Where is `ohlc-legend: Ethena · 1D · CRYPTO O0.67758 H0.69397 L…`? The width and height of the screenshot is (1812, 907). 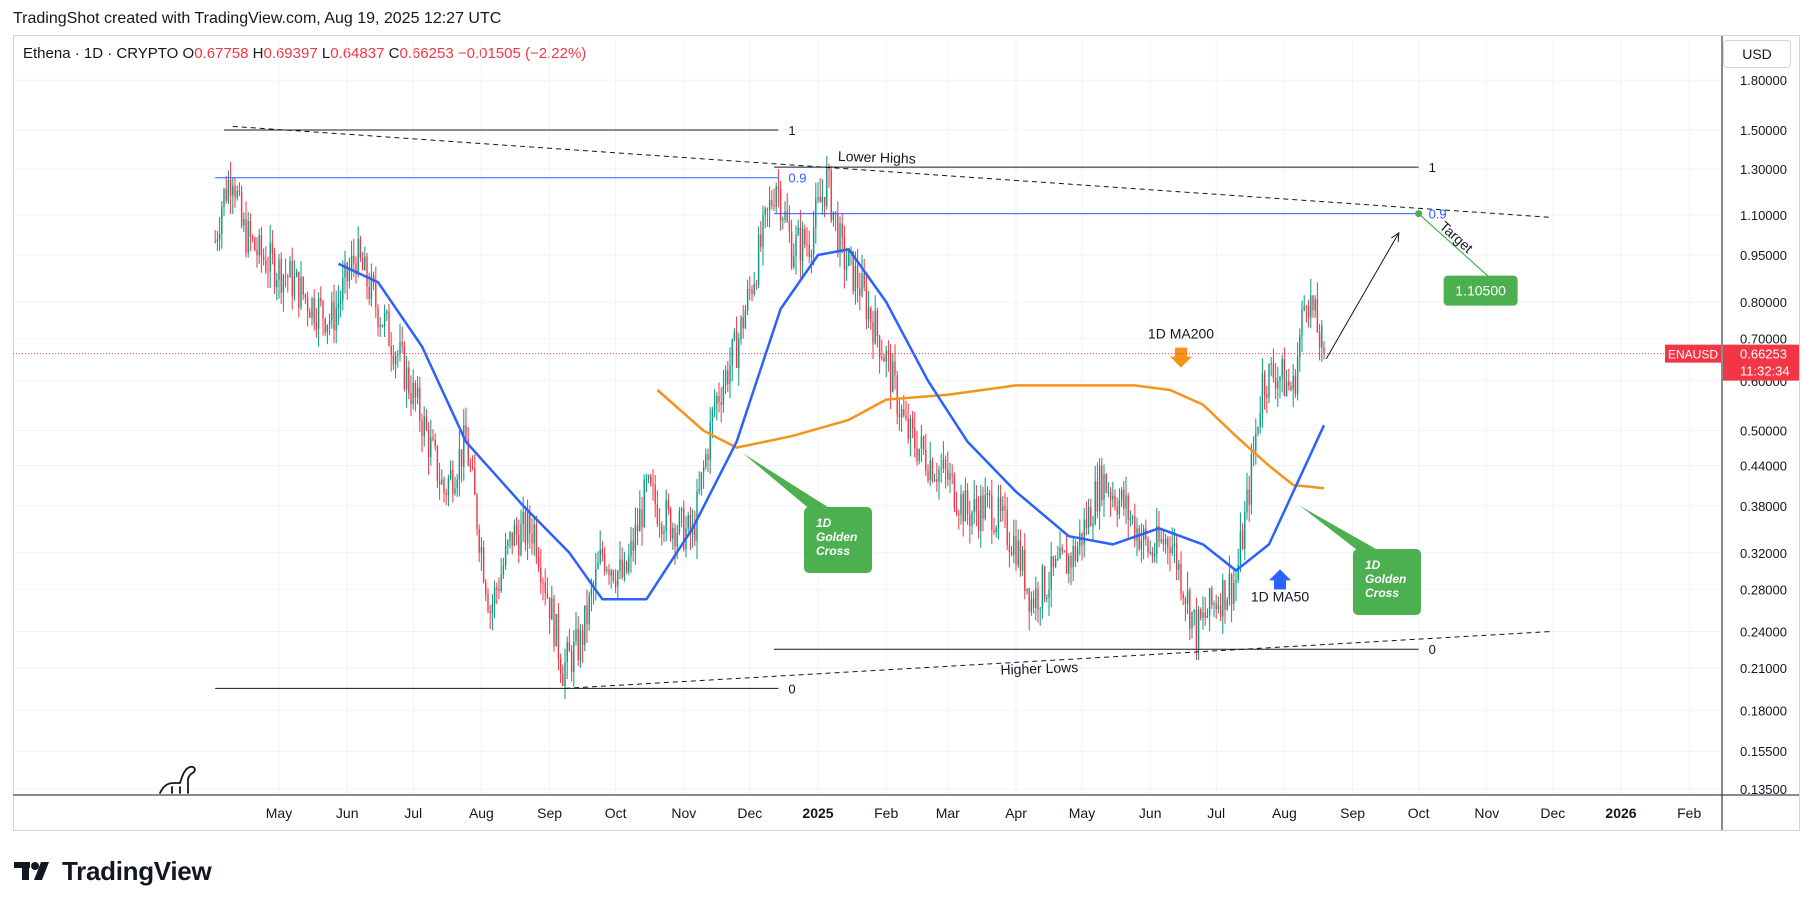
ohlc-legend: Ethena · 1D · CRYPTO O0.67758 H0.69397 L… is located at coordinates (304, 53).